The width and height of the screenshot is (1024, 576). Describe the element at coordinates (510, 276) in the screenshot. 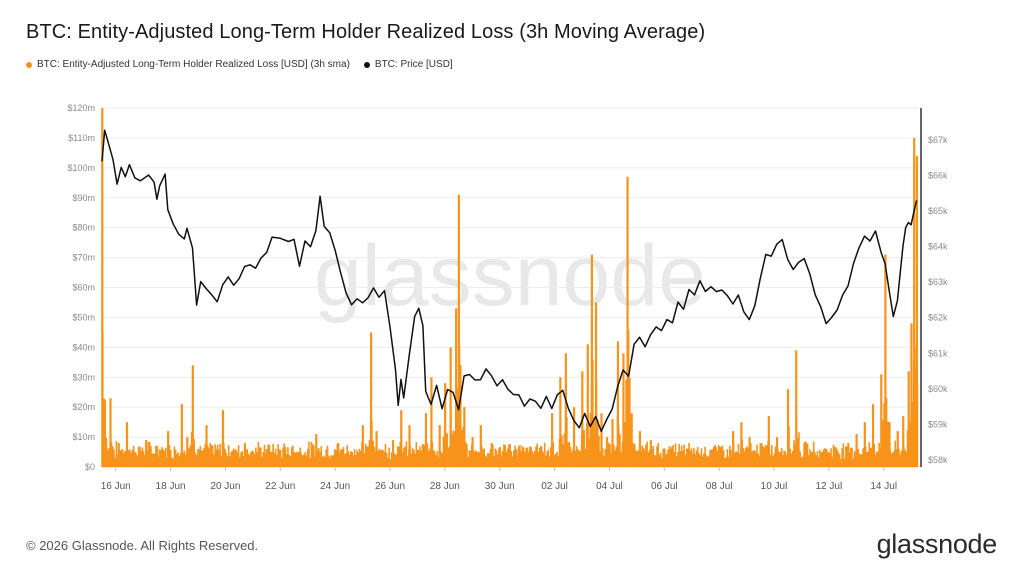

I see `watermark-text: glassnode` at that location.